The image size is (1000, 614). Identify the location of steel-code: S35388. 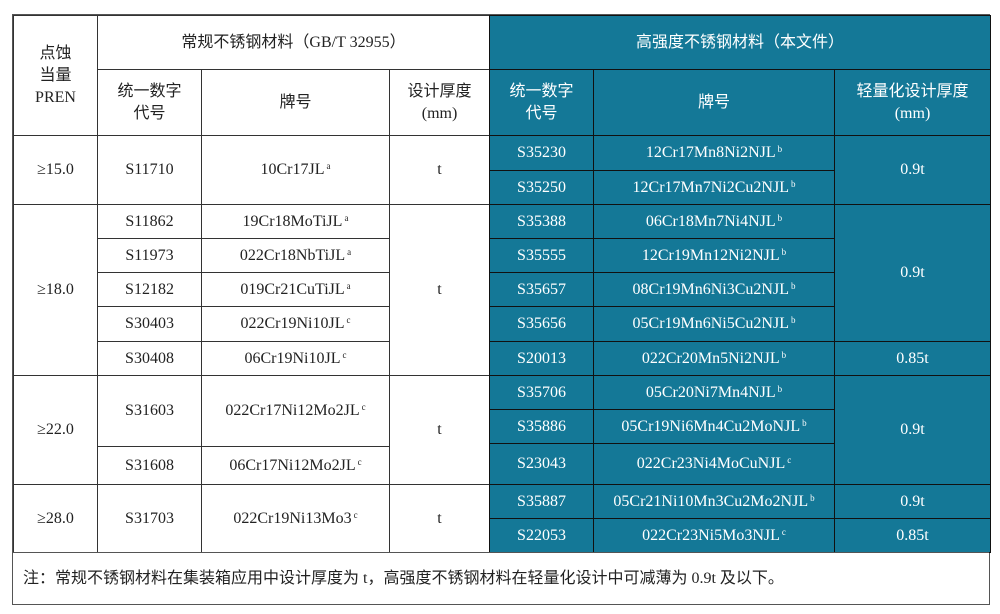
(541, 221).